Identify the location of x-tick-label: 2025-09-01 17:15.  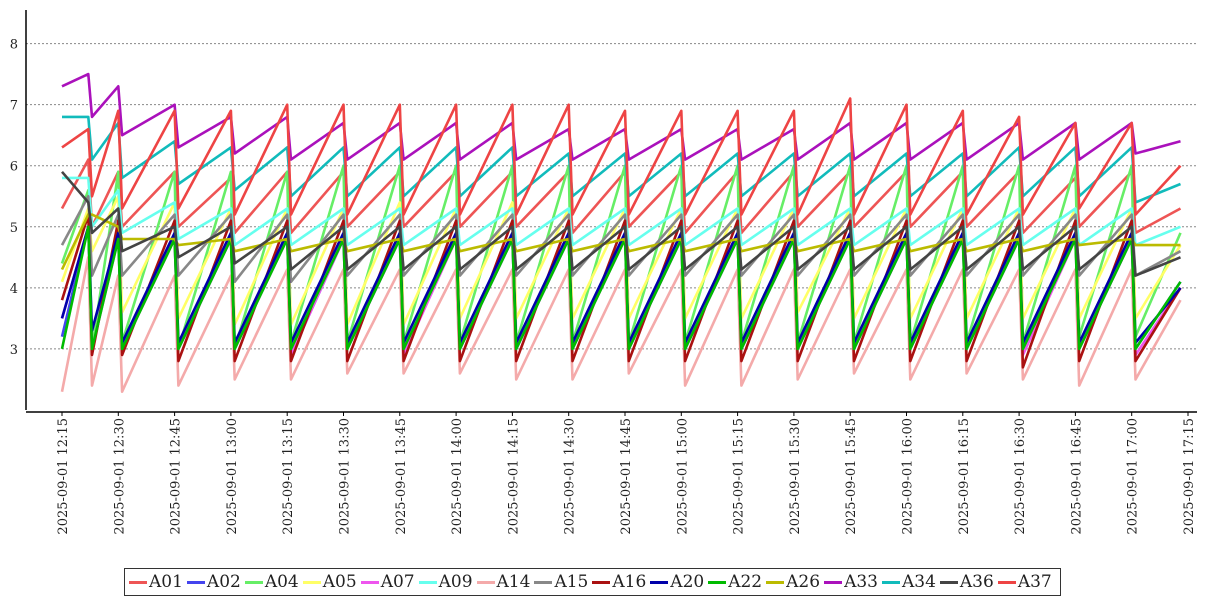
(1189, 476).